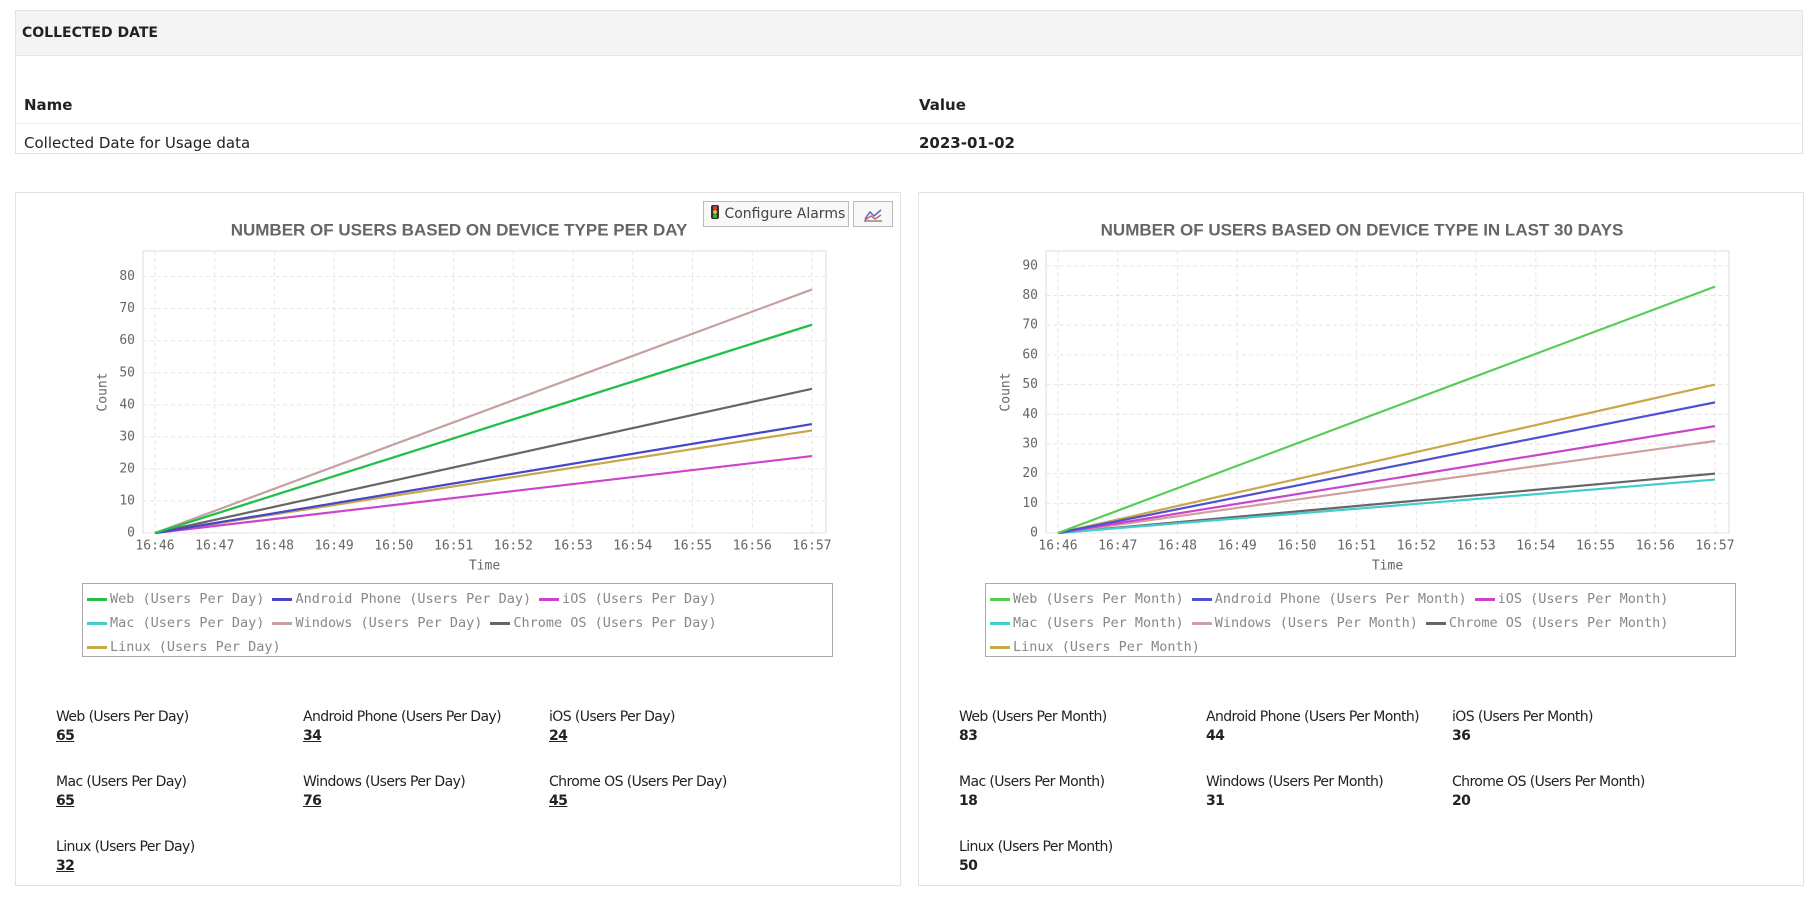 This screenshot has height=900, width=1813. Describe the element at coordinates (171, 856) in the screenshot. I see `summary-item: Linux (Users Per Day) 32` at that location.